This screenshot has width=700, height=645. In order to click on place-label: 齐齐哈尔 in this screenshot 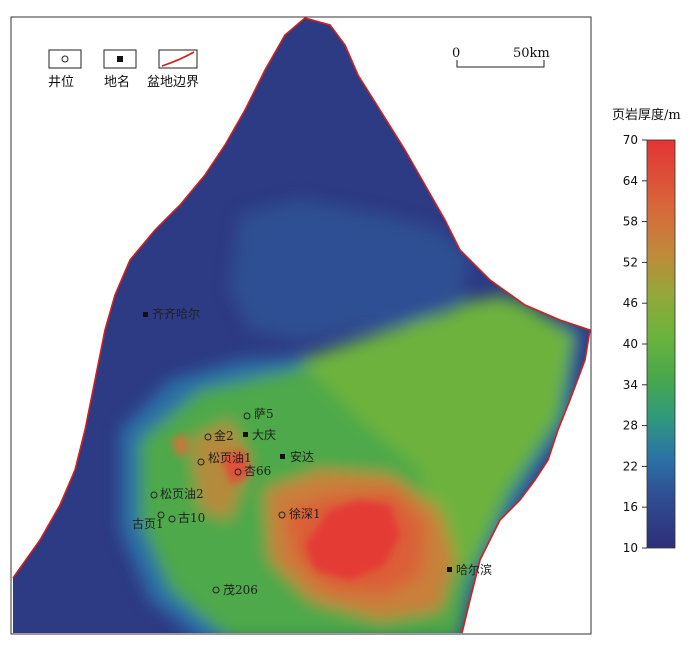, I will do `click(176, 313)`.